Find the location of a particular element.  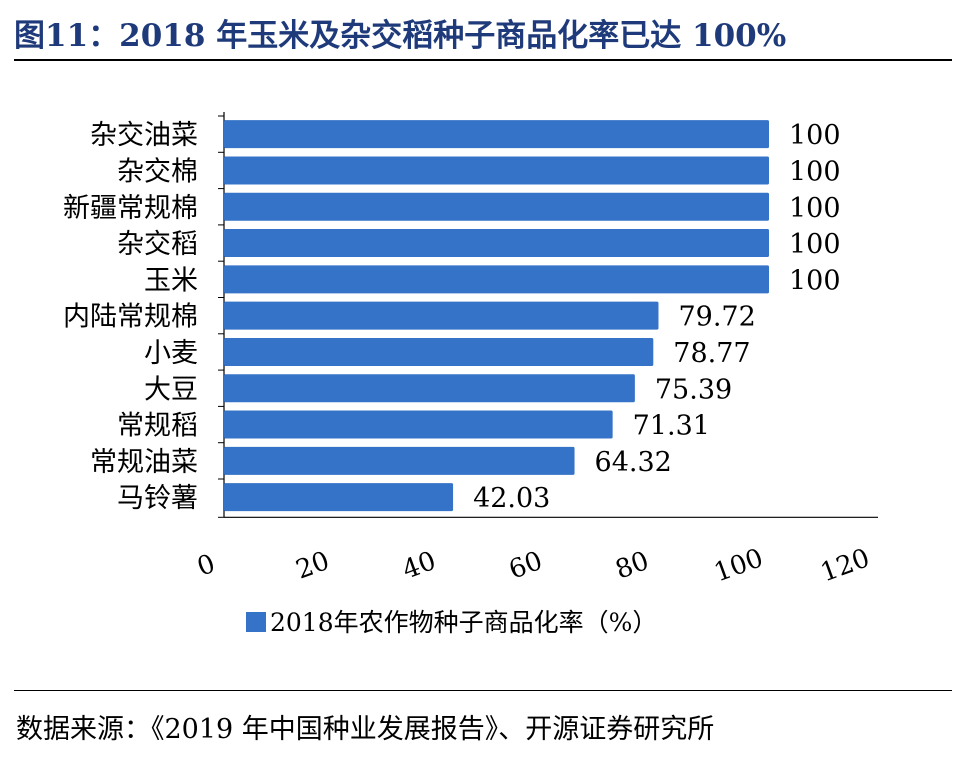

x-tick-label-6: 120 is located at coordinates (845, 565).